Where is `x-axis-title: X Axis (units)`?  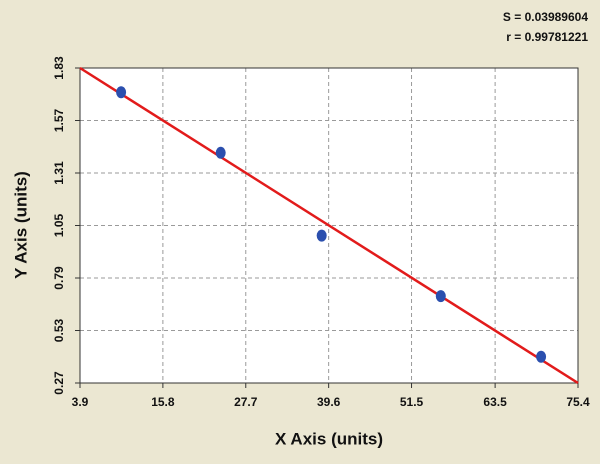
x-axis-title: X Axis (units) is located at coordinates (329, 438).